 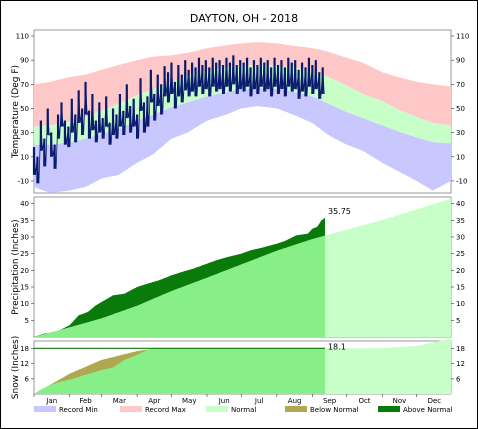 What do you see at coordinates (24, 61) in the screenshot?
I see `y-tick-label-left: 90` at bounding box center [24, 61].